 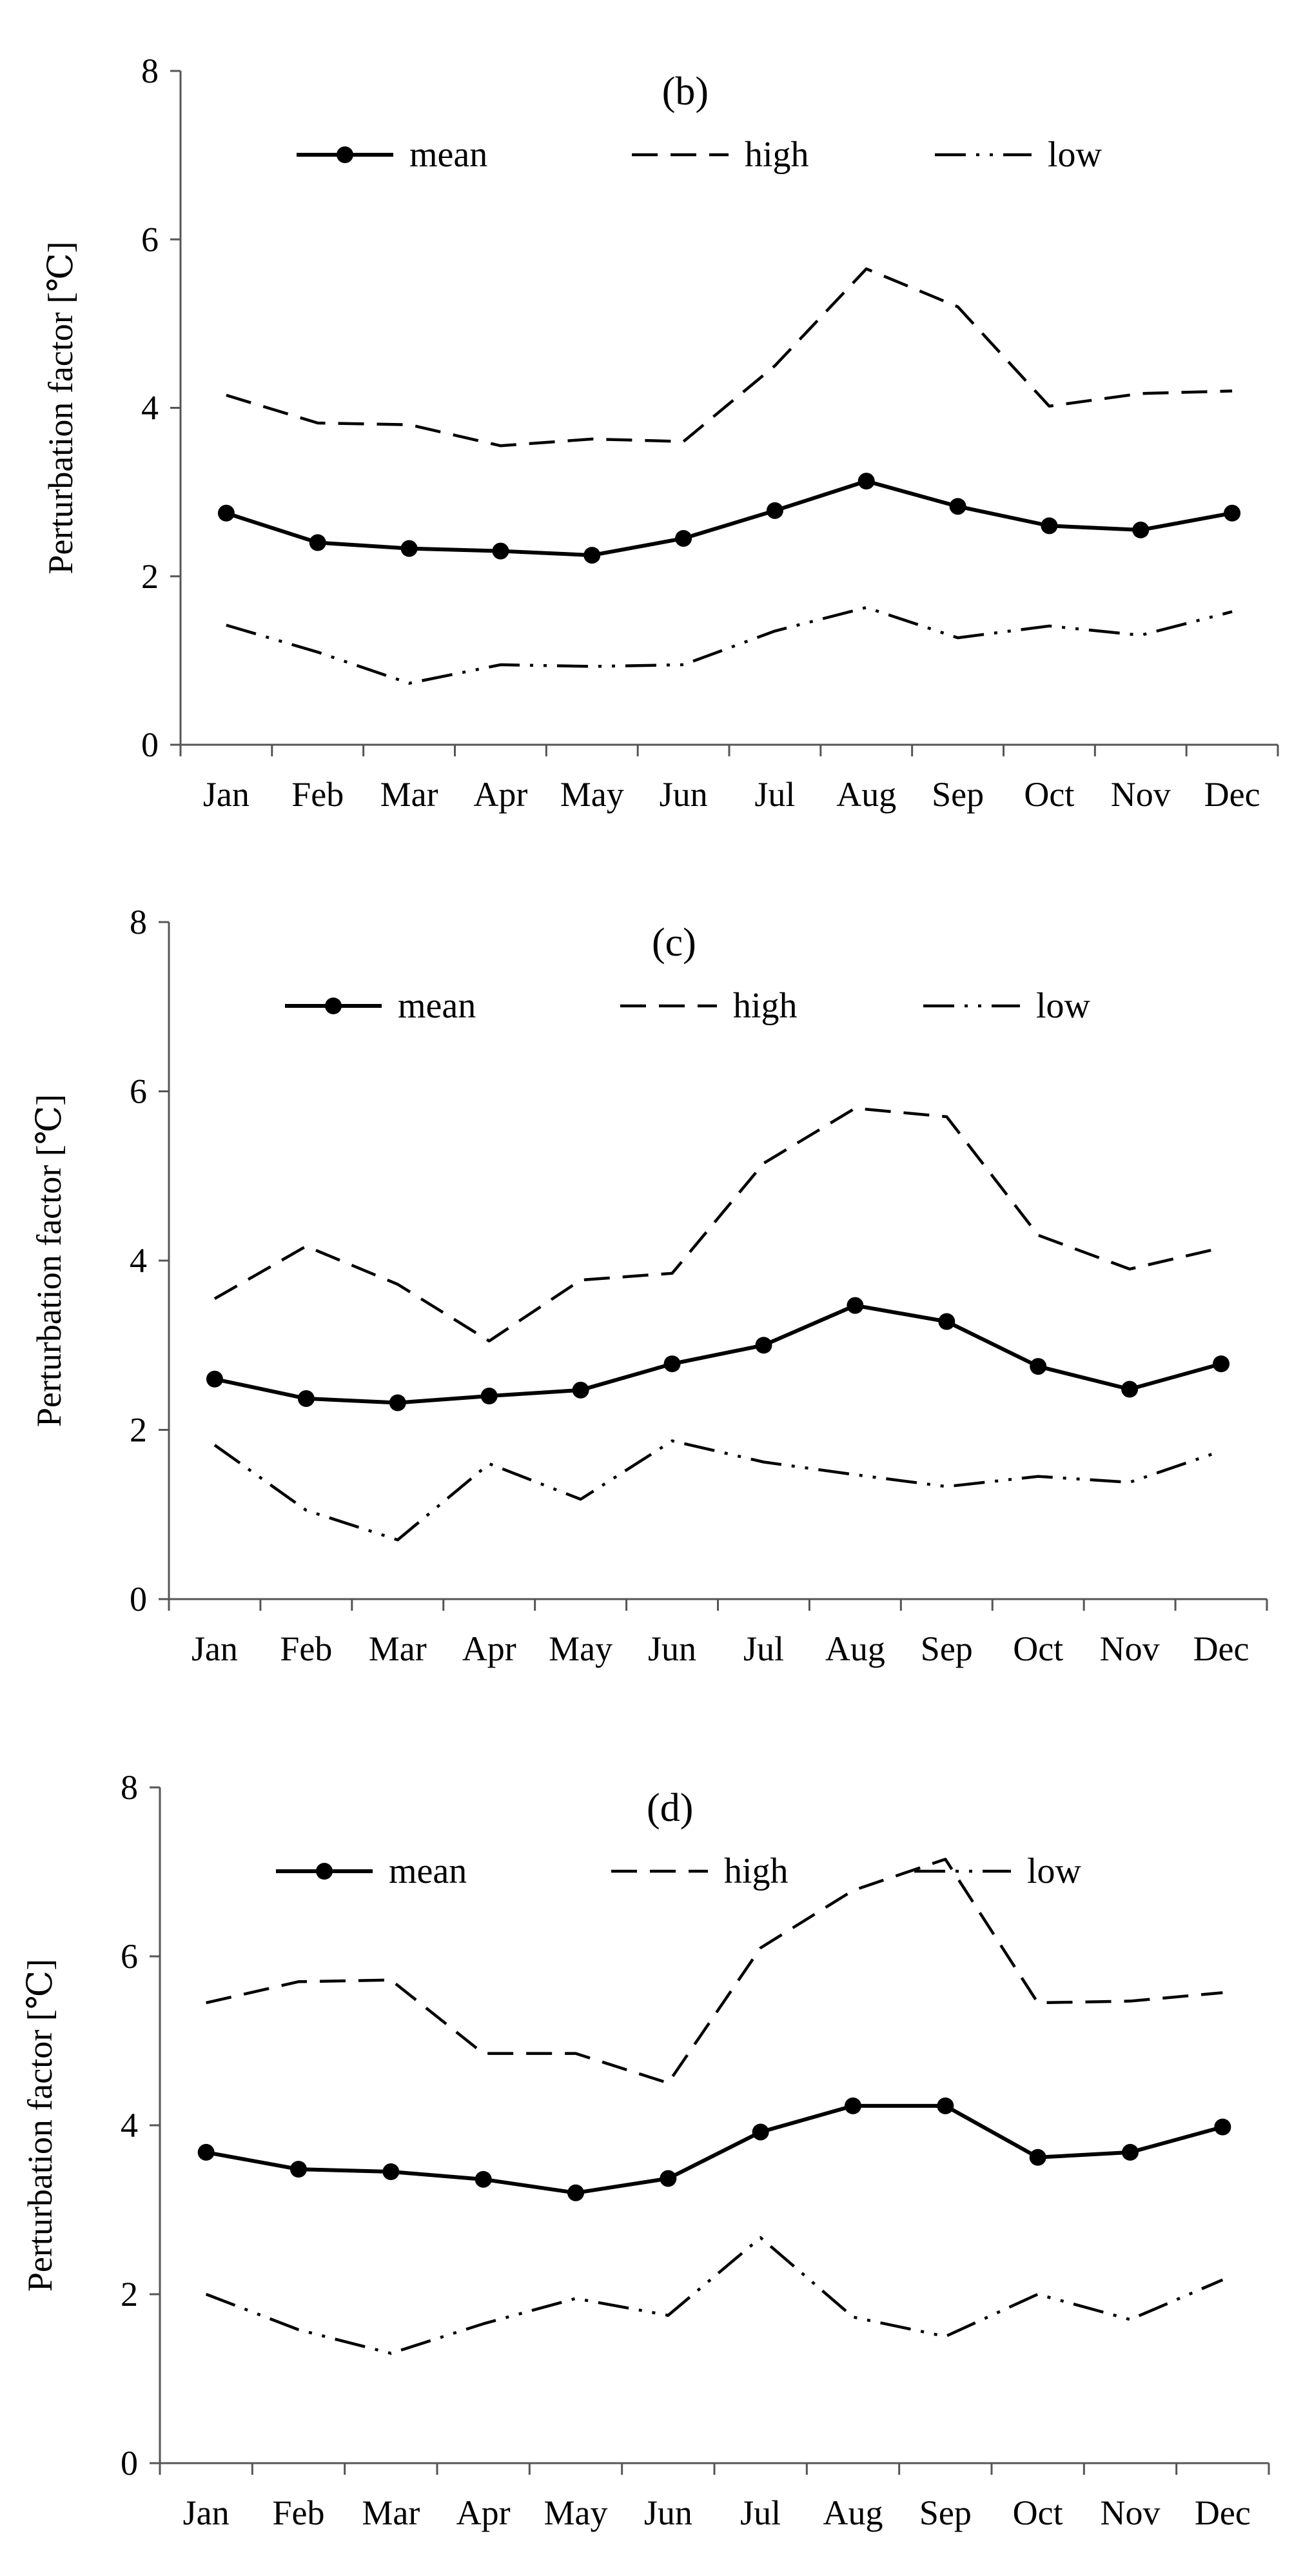 I want to click on panel-title: (c), so click(x=674, y=943).